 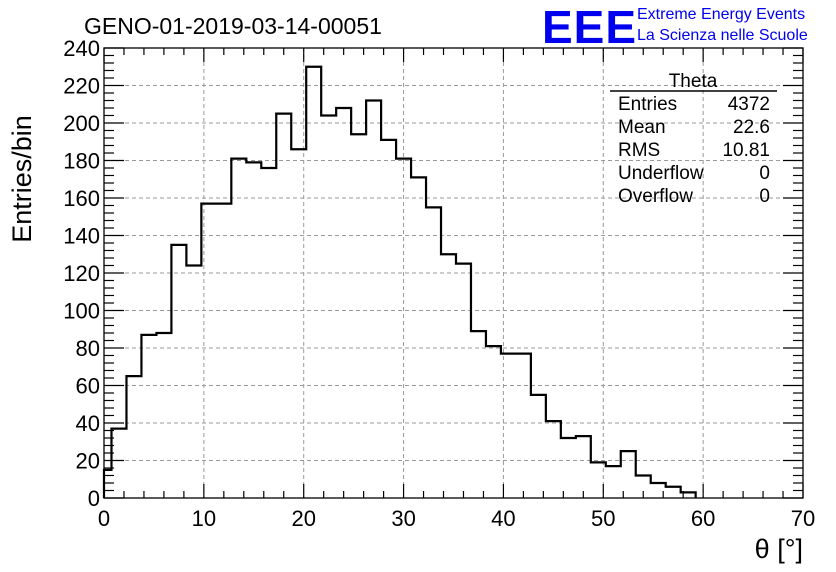 What do you see at coordinates (22, 179) in the screenshot?
I see `y-axis-title: Entries/bin` at bounding box center [22, 179].